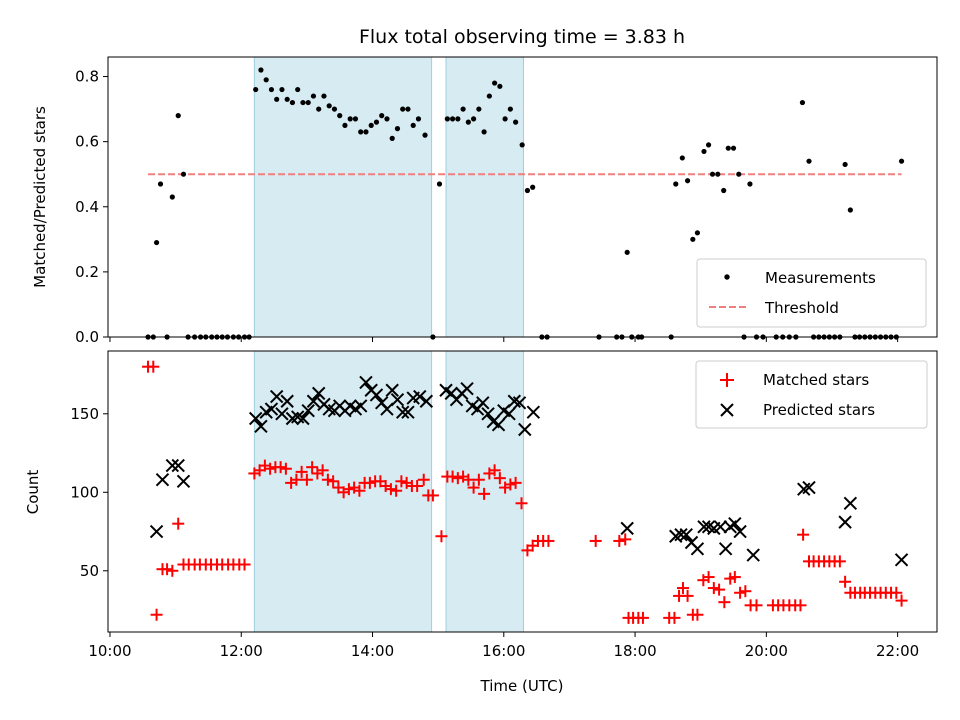 This screenshot has height=720, width=960. I want to click on bottom-x-tick-label: 22:00, so click(897, 651).